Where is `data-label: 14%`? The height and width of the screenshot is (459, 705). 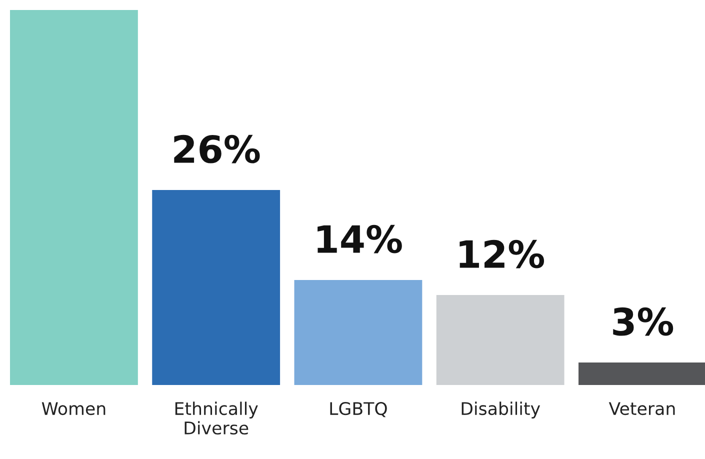
data-label: 14% is located at coordinates (360, 239).